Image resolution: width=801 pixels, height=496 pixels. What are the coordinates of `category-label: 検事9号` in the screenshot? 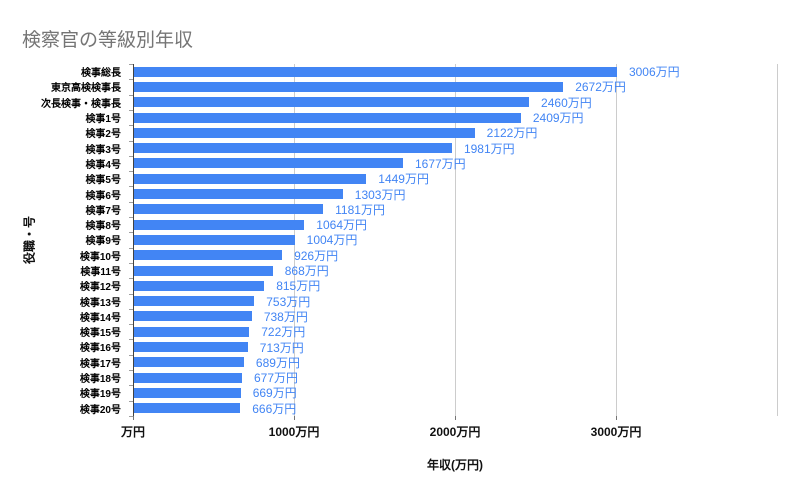 It's located at (103, 242).